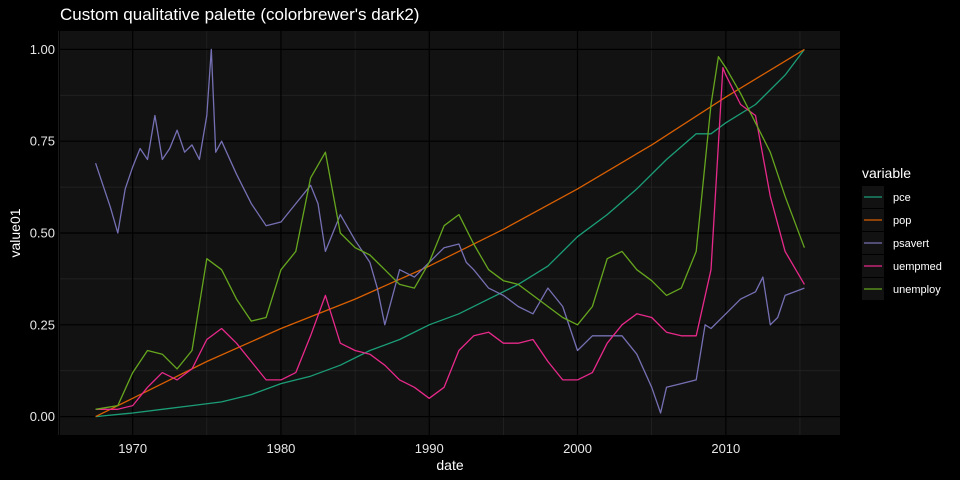 This screenshot has height=480, width=960. Describe the element at coordinates (917, 267) in the screenshot. I see `legend-label-uempmed: uempmed` at that location.